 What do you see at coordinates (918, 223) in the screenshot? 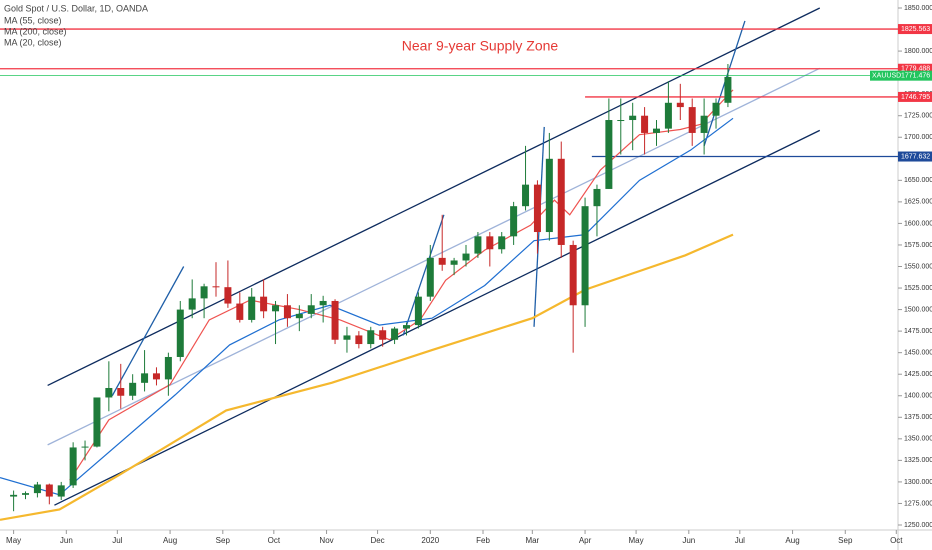
I see `y-tick-label: 1600.000` at bounding box center [918, 223].